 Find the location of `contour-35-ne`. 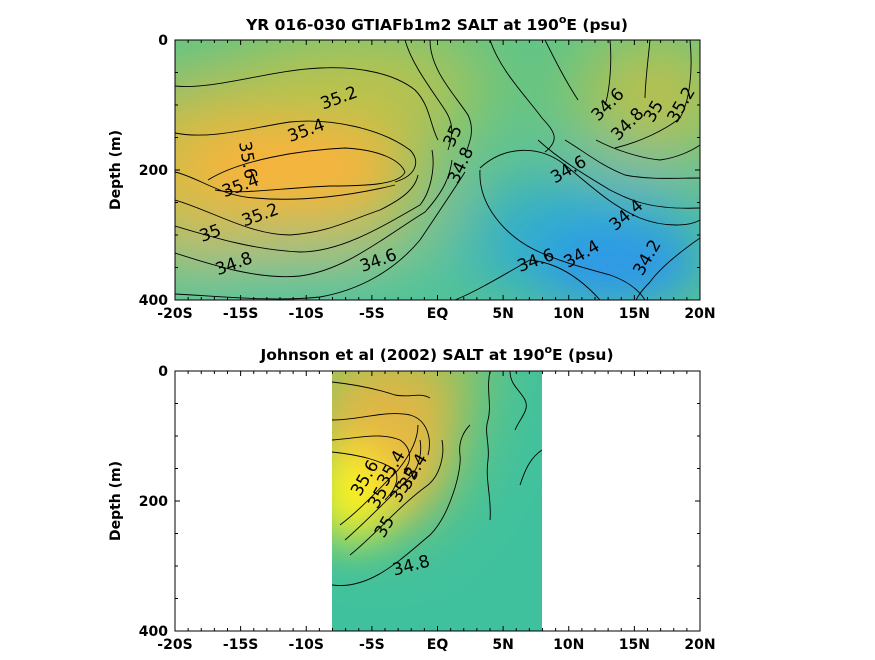

contour-35-ne is located at coordinates (647, 150).